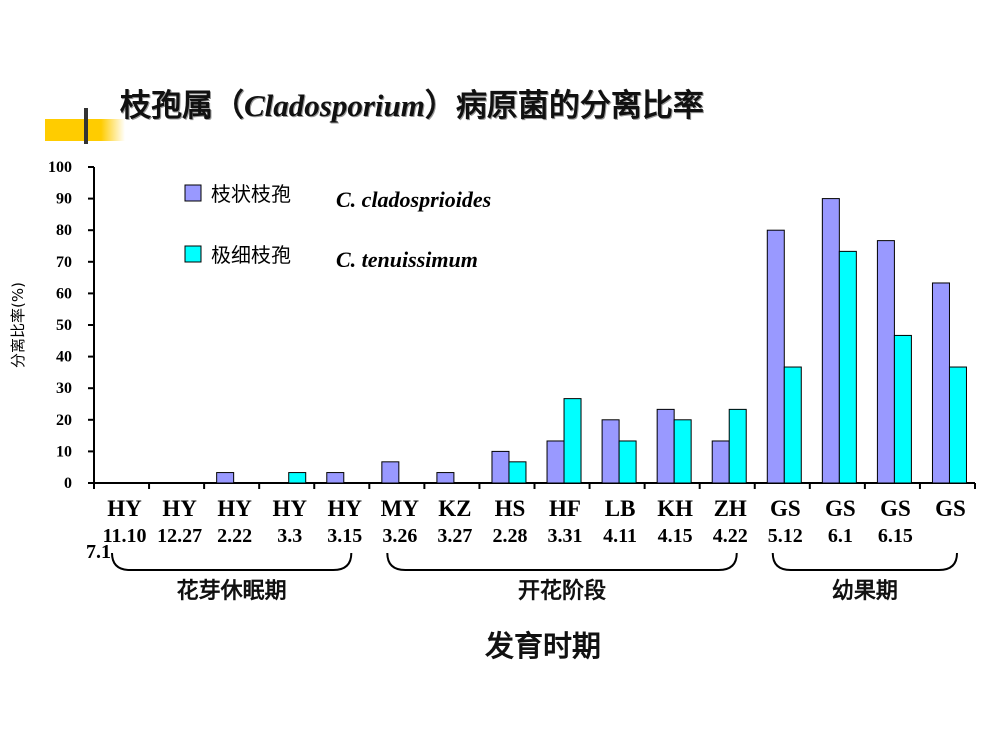  Describe the element at coordinates (840, 536) in the screenshot. I see `x-date-label: 6.1` at that location.